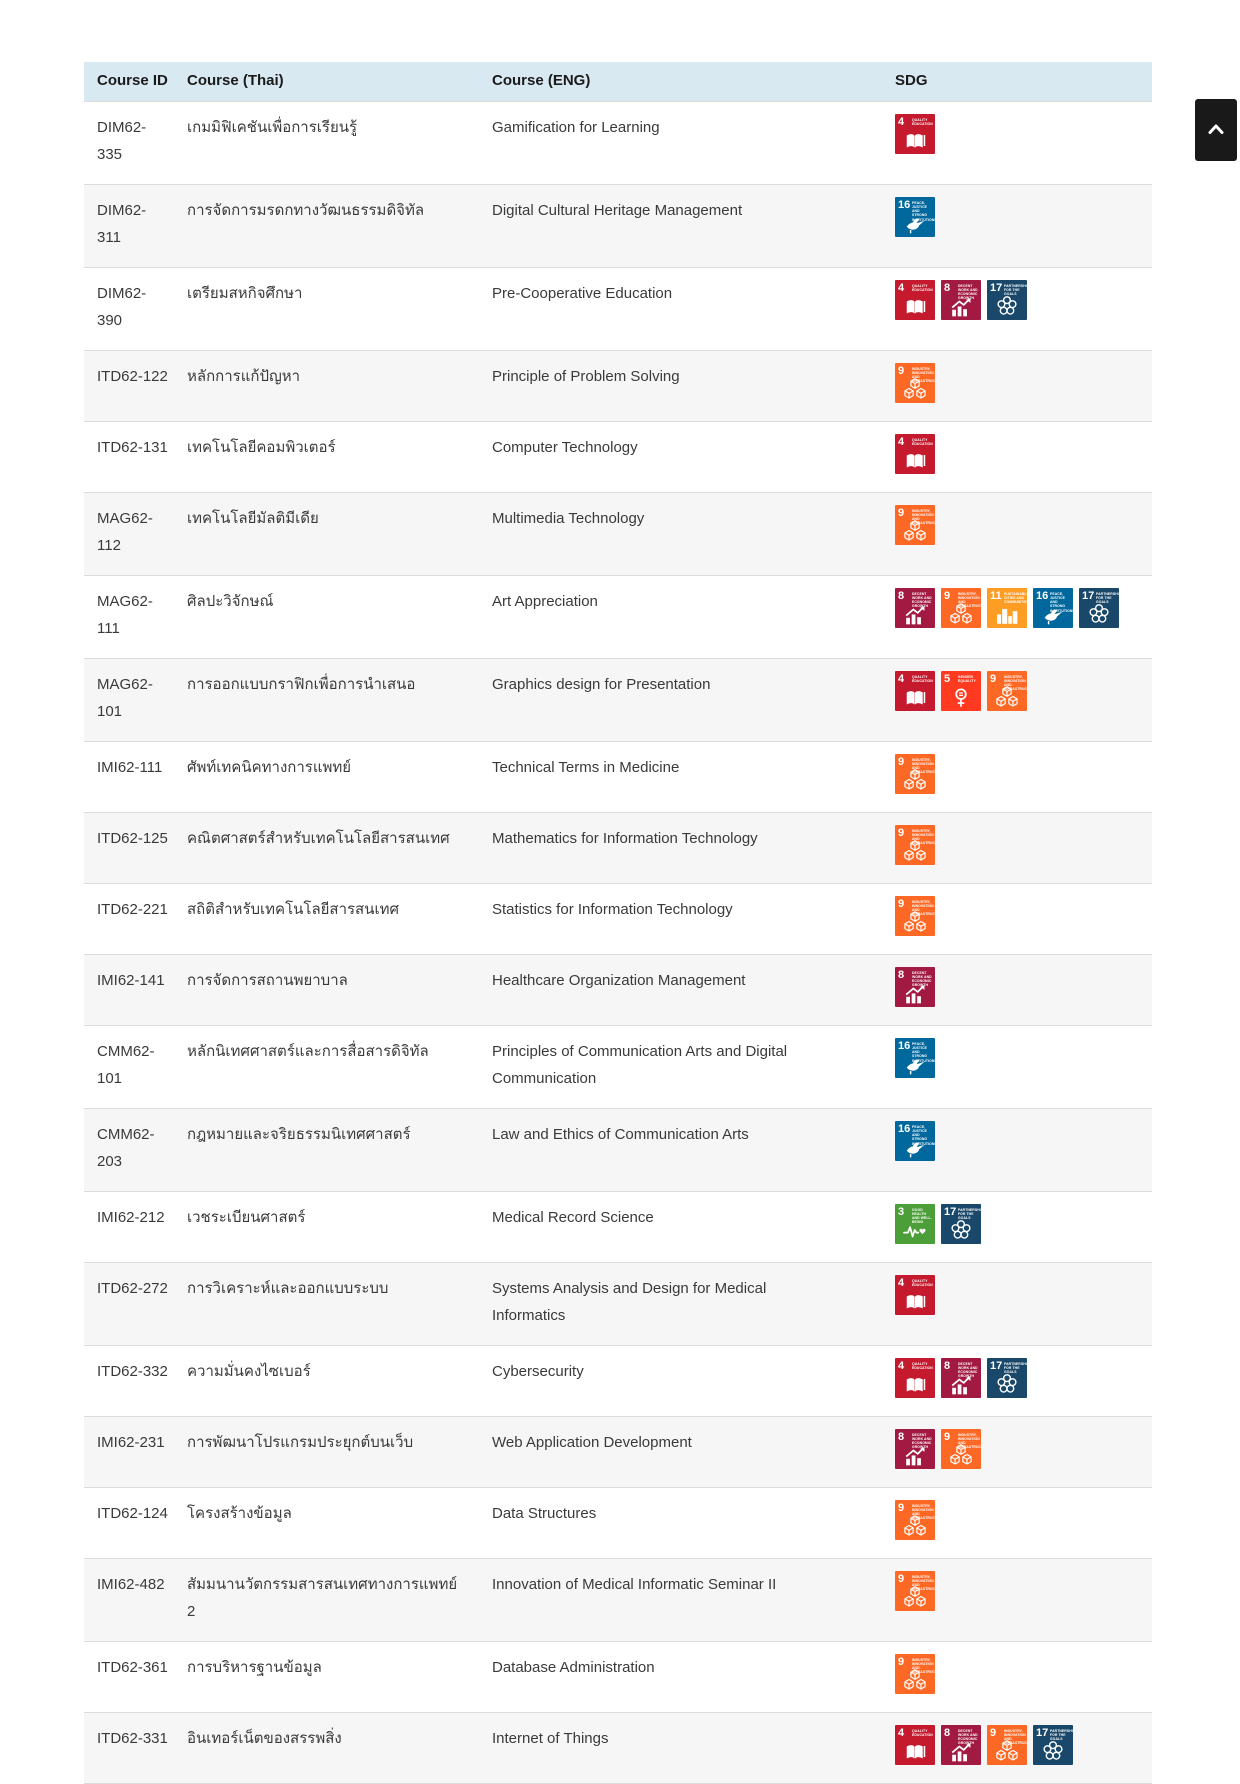  Describe the element at coordinates (1007, 615) in the screenshot. I see `city-icon` at that location.